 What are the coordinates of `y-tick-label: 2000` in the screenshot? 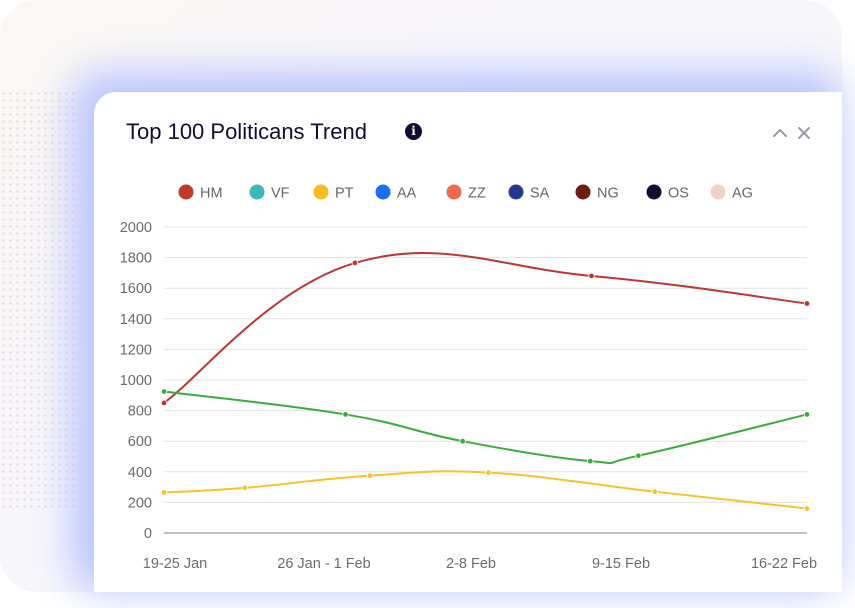 It's located at (136, 228).